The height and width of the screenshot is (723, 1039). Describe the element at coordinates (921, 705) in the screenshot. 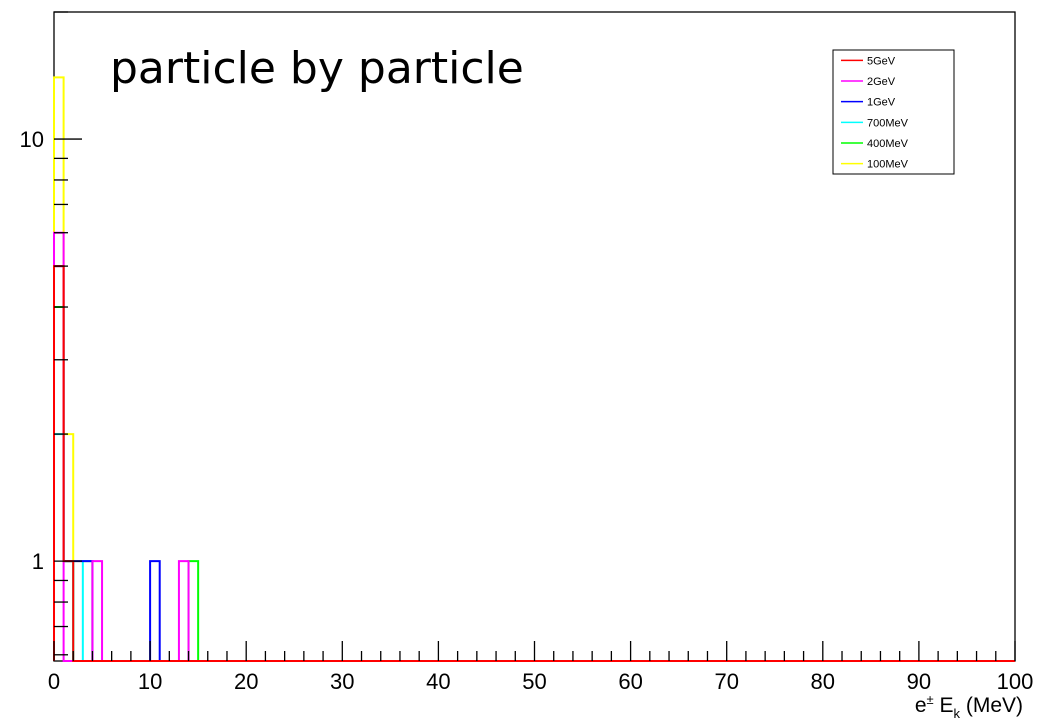

I see `x-axis-label-base: e` at that location.